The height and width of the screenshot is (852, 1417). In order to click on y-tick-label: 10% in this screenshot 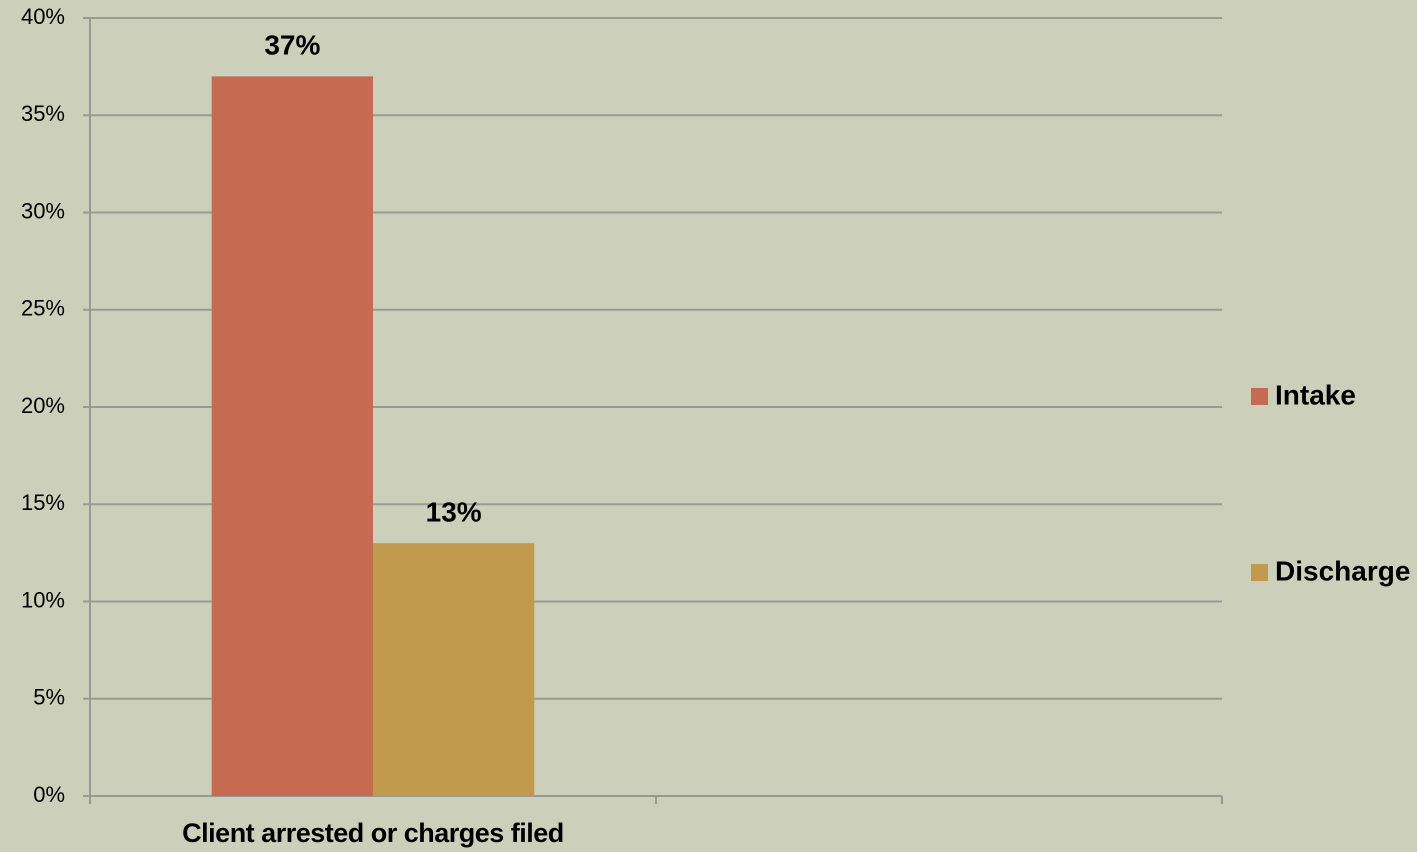, I will do `click(43, 599)`.